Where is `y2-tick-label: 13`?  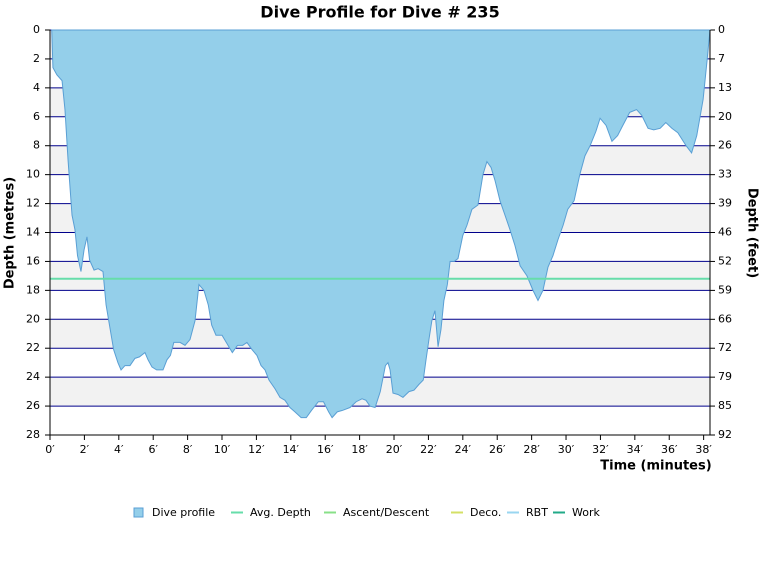
y2-tick-label: 13 is located at coordinates (725, 87).